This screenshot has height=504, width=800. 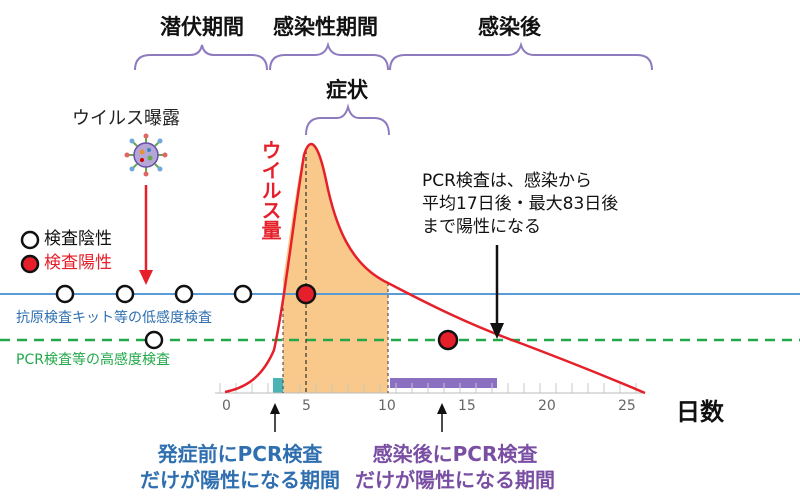 What do you see at coordinates (520, 204) in the screenshot?
I see `pcr-positive-duration-note: PCR検査は、感染から 平均17日後・最大83日後 まで陽性になる` at bounding box center [520, 204].